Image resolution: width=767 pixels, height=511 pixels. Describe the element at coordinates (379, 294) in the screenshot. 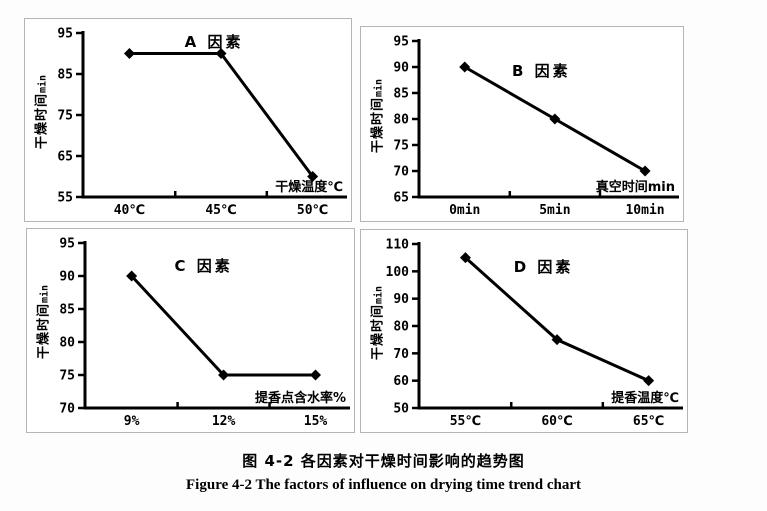

I see `chart-d-y-axis-unit: min` at that location.